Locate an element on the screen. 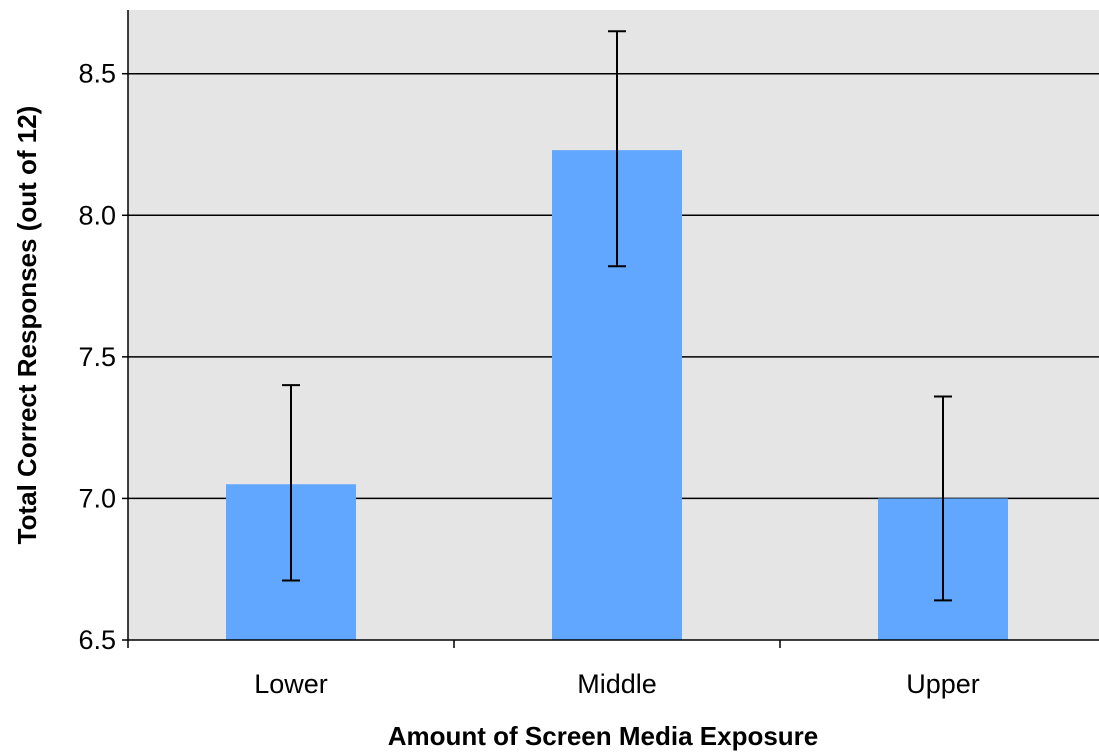 The height and width of the screenshot is (755, 1099). x-axis-title: Amount of Screen Media Exposure is located at coordinates (603, 736).